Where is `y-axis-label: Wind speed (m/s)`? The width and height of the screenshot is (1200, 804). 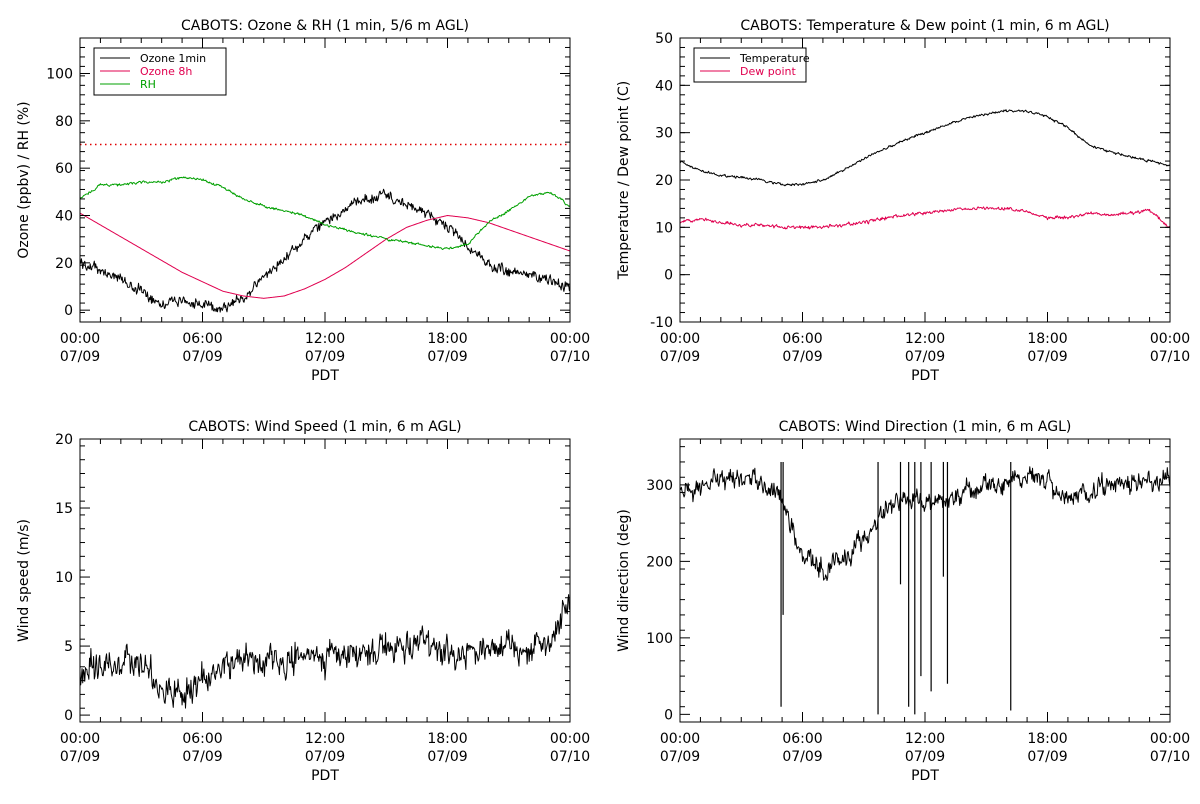 y-axis-label: Wind speed (m/s) is located at coordinates (24, 580).